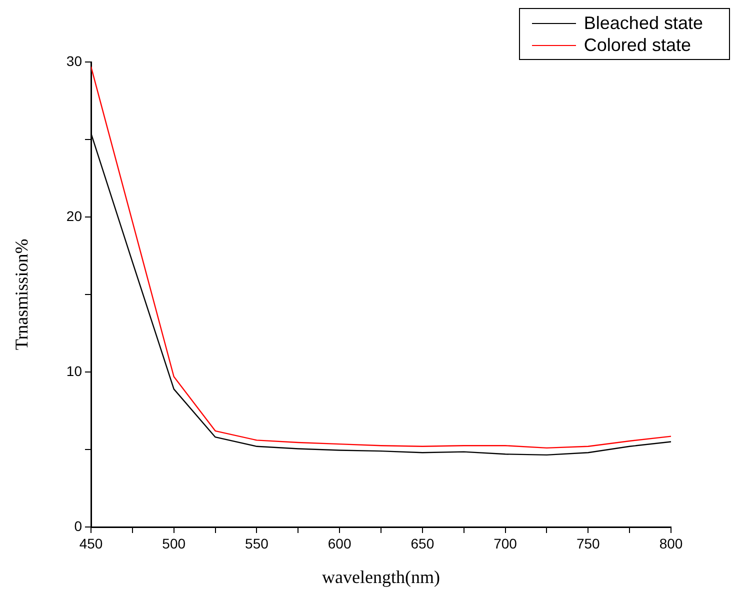 This screenshot has height=601, width=746. What do you see at coordinates (74, 370) in the screenshot?
I see `y-tick-label: 10` at bounding box center [74, 370].